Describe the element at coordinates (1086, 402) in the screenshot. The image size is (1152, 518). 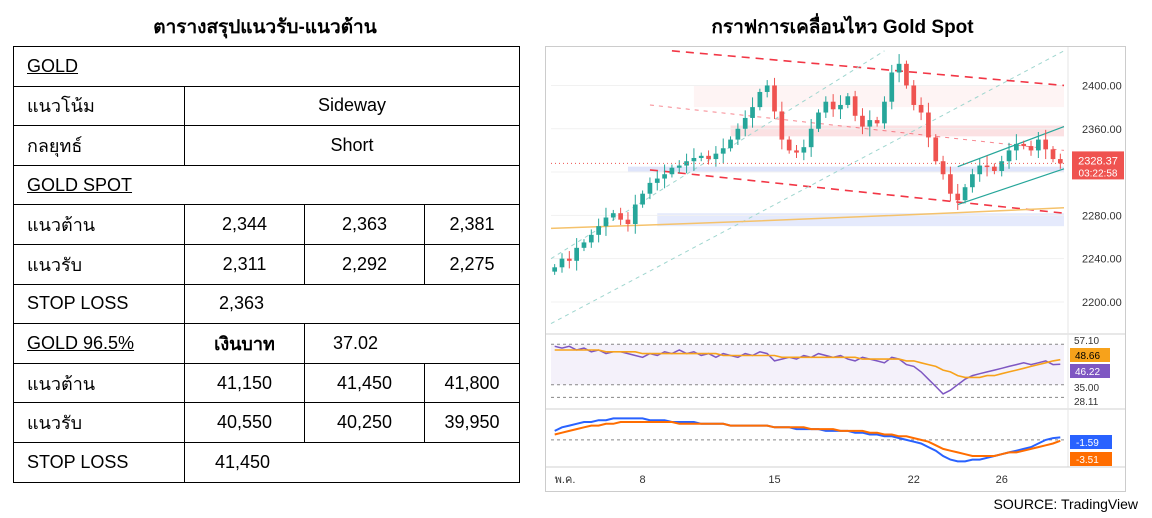
I see `rsi-level-label: 28.11` at that location.